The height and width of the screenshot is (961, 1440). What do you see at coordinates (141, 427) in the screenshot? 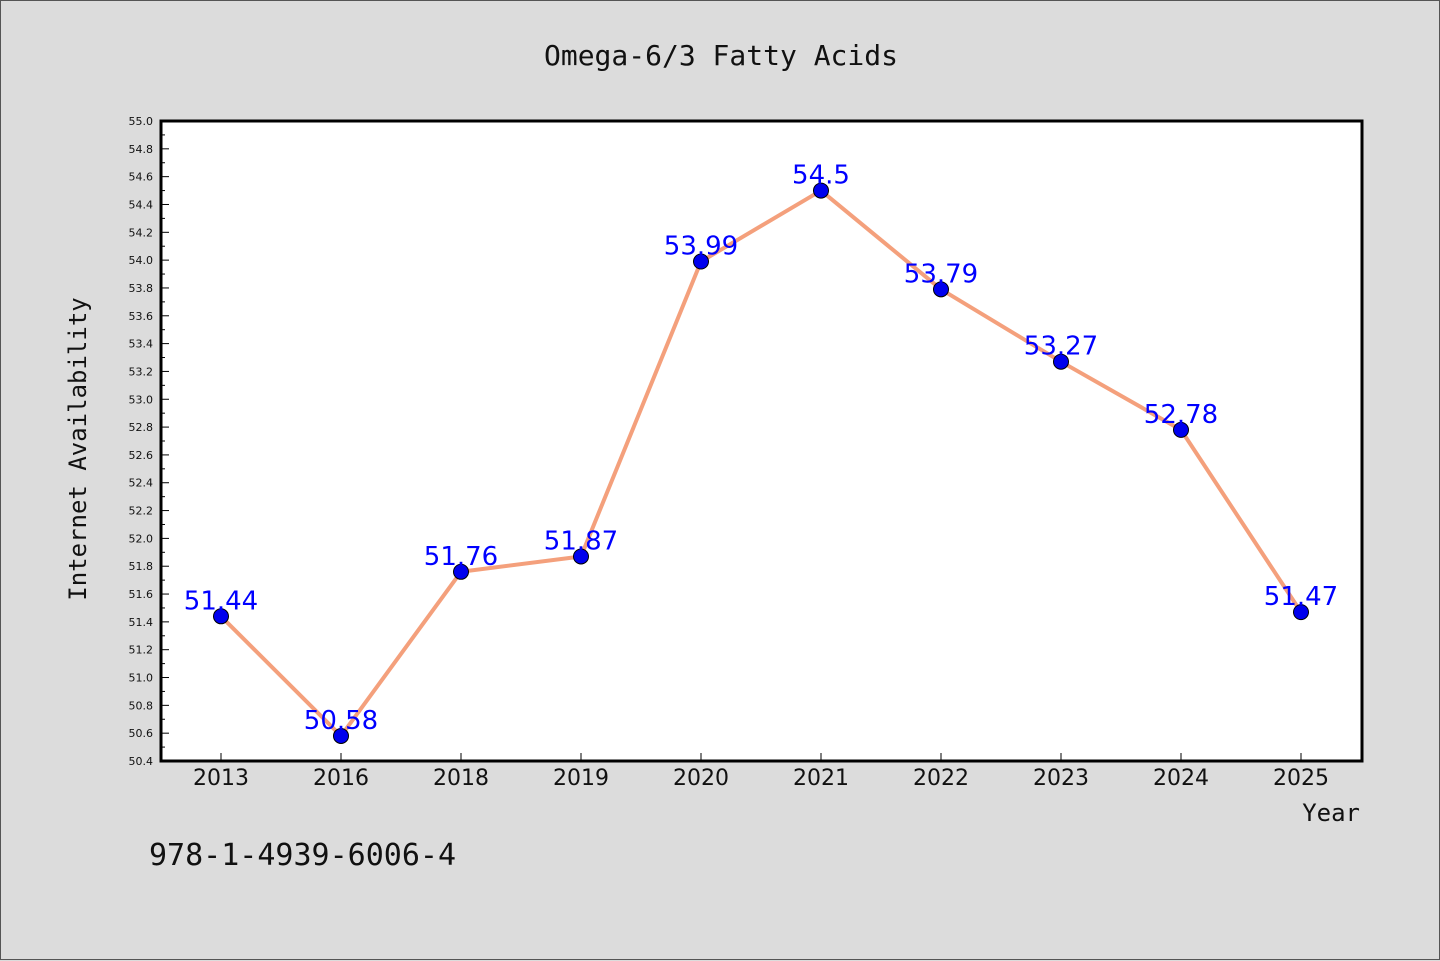
I see `y-tick-label: 52.8` at bounding box center [141, 427].